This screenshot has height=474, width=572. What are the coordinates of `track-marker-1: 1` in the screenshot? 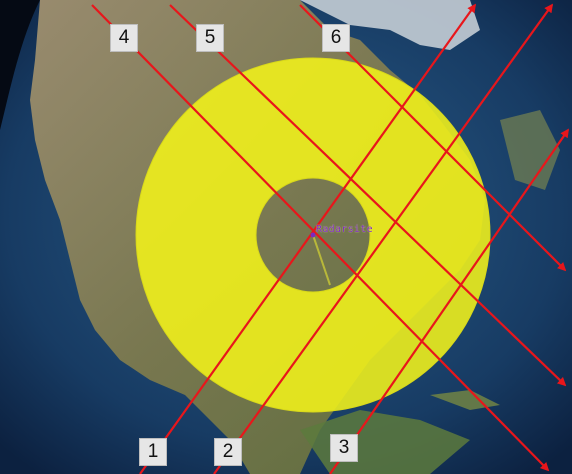 It's located at (153, 452).